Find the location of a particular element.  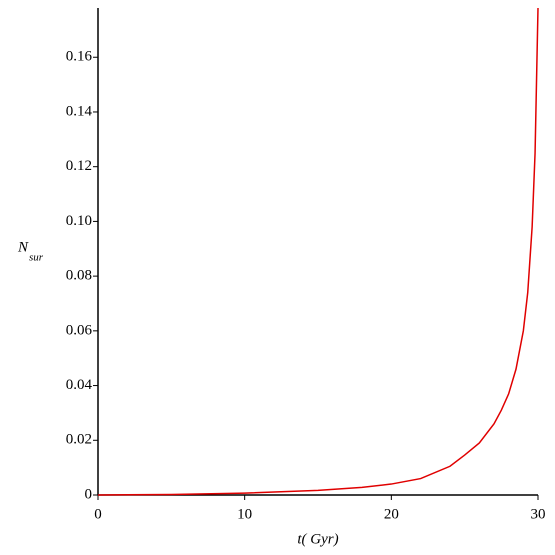

y-tick-label: 0.08 is located at coordinates (79, 276).